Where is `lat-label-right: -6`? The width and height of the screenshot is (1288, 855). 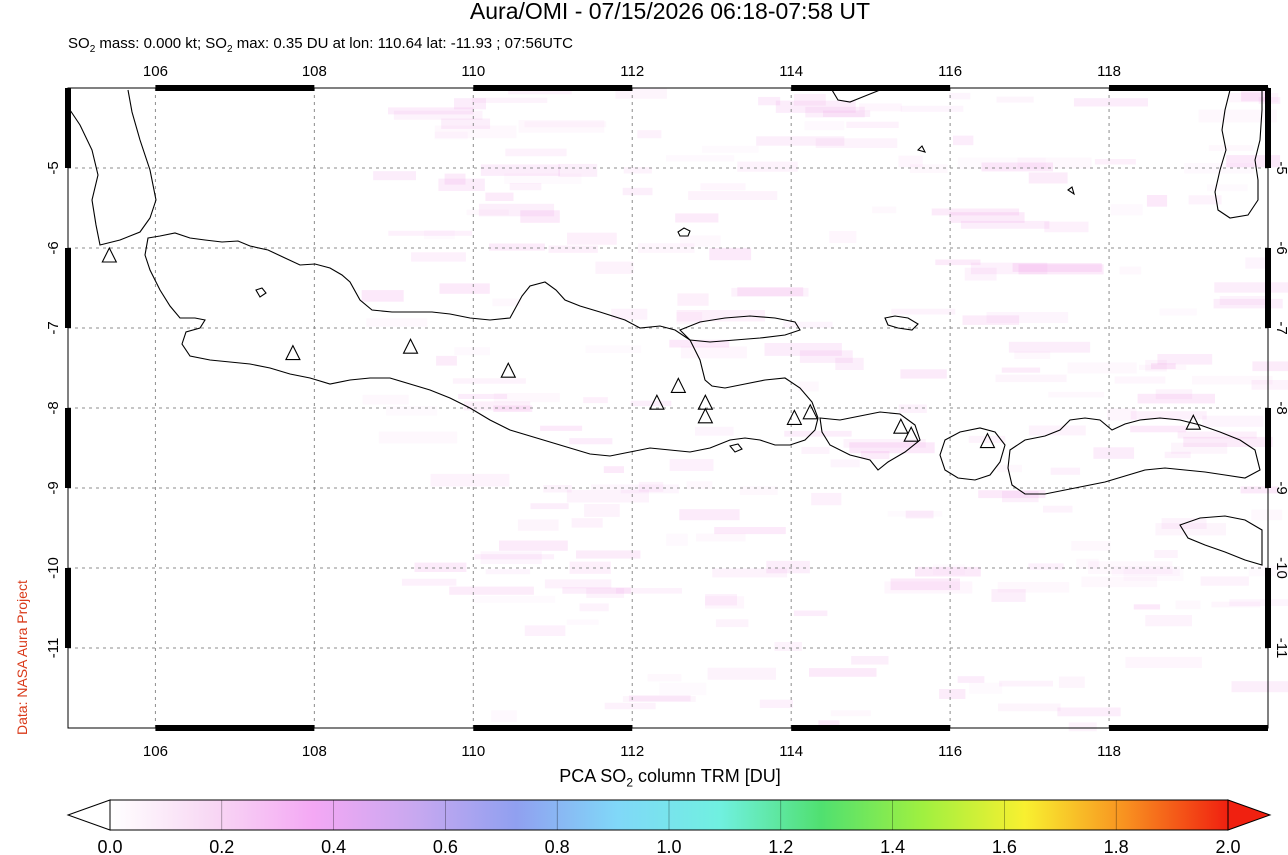
lat-label-right: -6 is located at coordinates (1280, 247).